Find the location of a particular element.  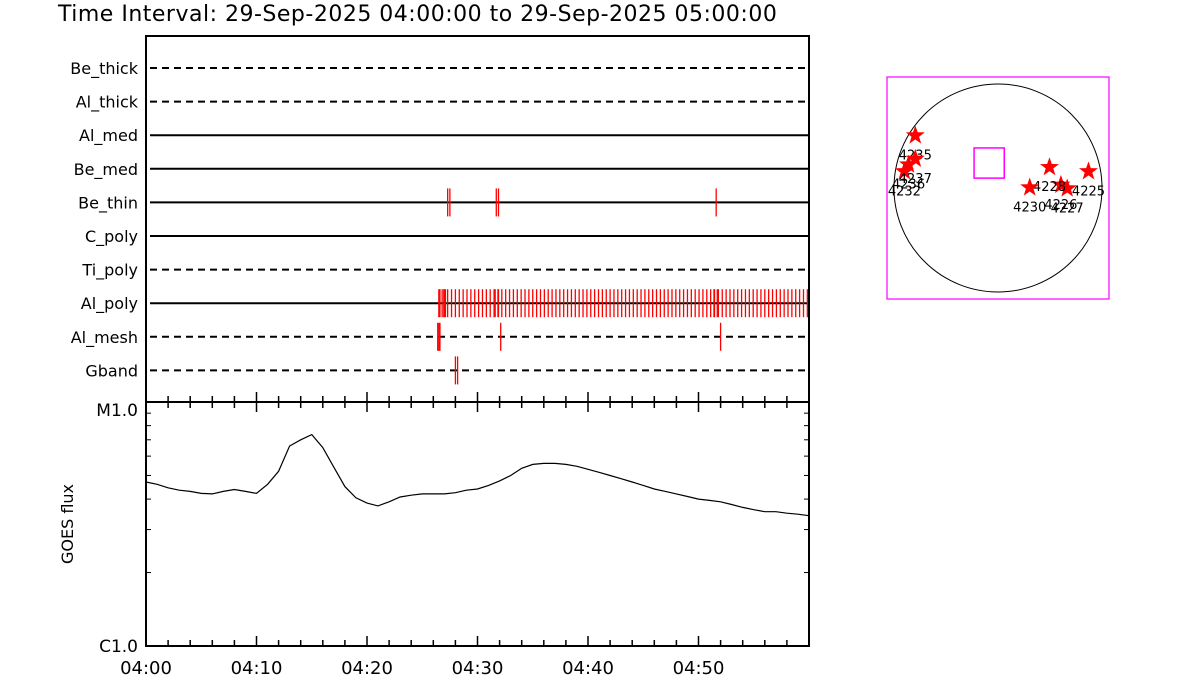

channel-label: Be_thin is located at coordinates (108, 203).